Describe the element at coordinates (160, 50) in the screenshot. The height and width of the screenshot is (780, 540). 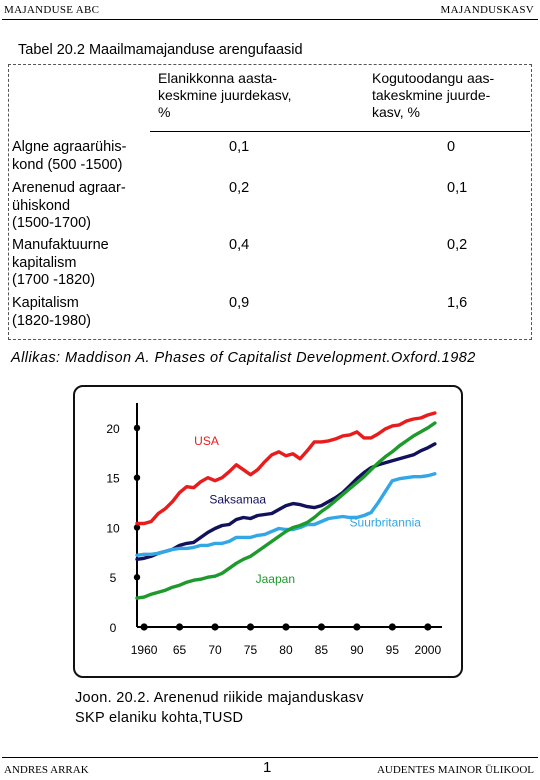
I see `table-title: Tabel 20.2 Maailmamajanduse arengufaasid` at that location.